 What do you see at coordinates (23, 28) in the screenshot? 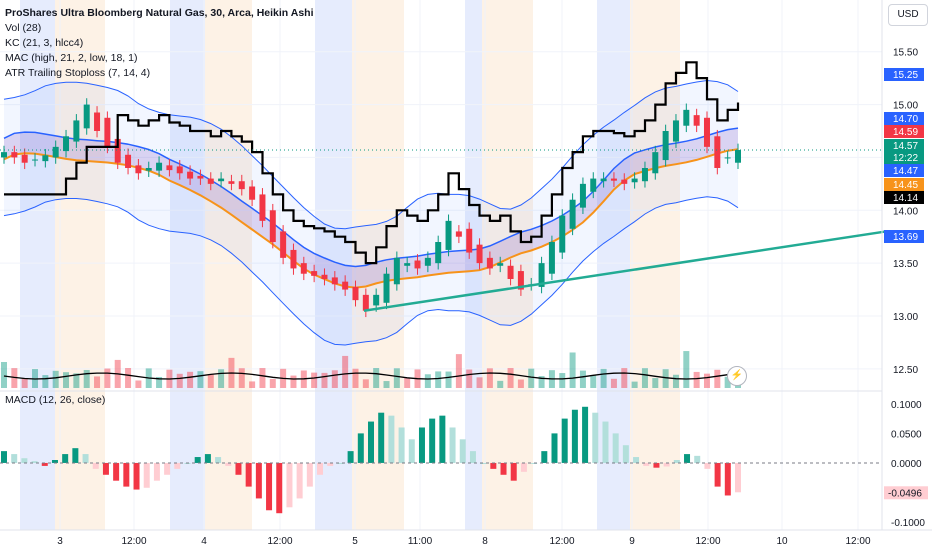
I see `indicator-vol: Vol (28)` at bounding box center [23, 28].